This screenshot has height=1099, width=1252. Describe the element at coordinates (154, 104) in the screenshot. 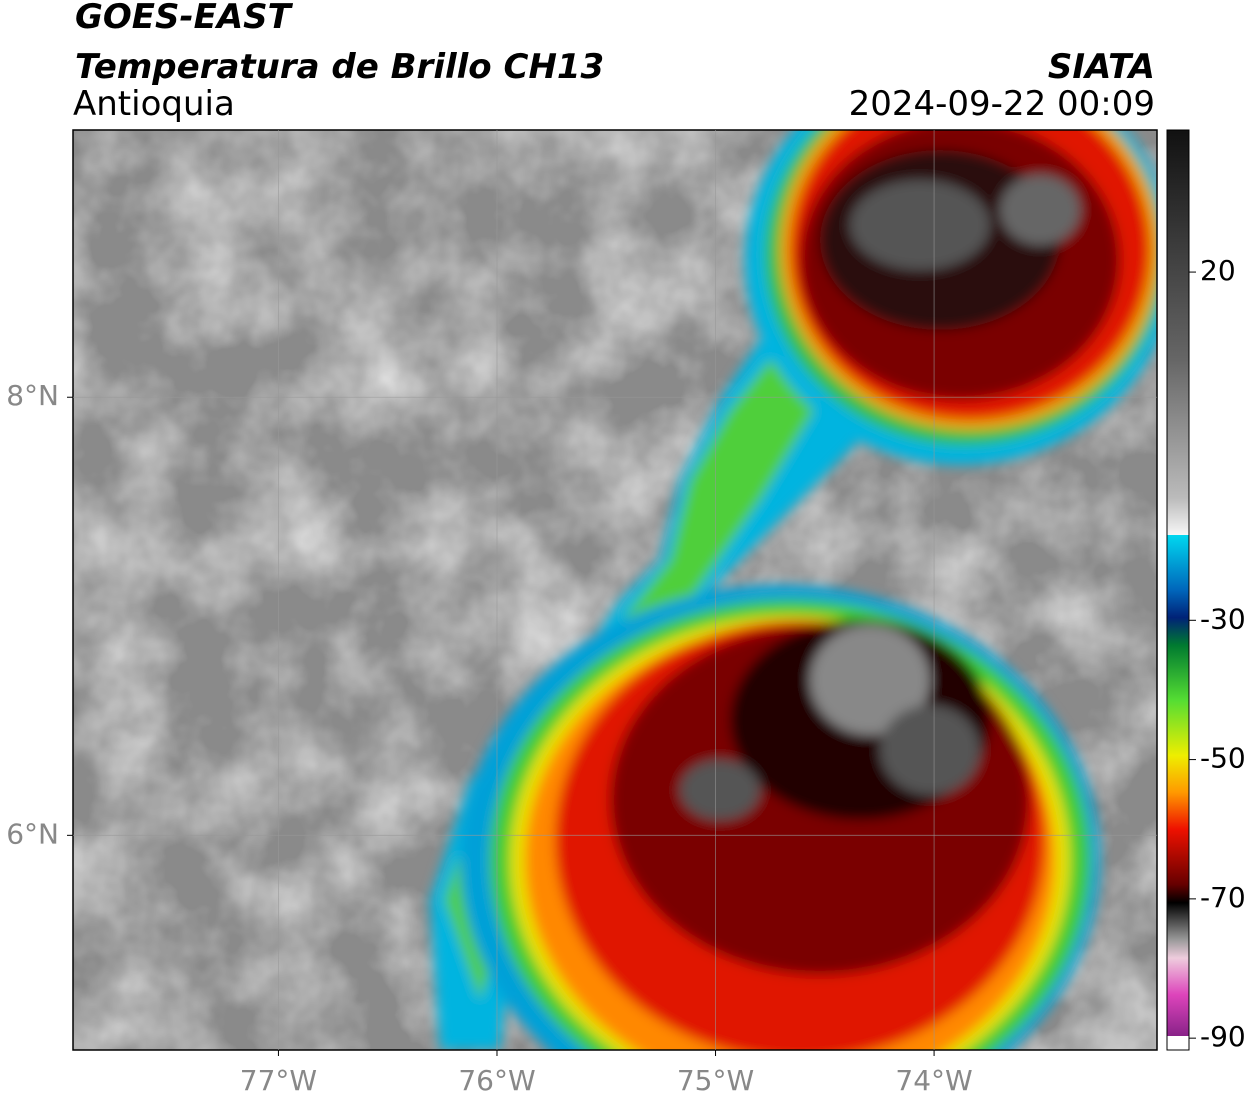

I see `region: Antioquia` at that location.